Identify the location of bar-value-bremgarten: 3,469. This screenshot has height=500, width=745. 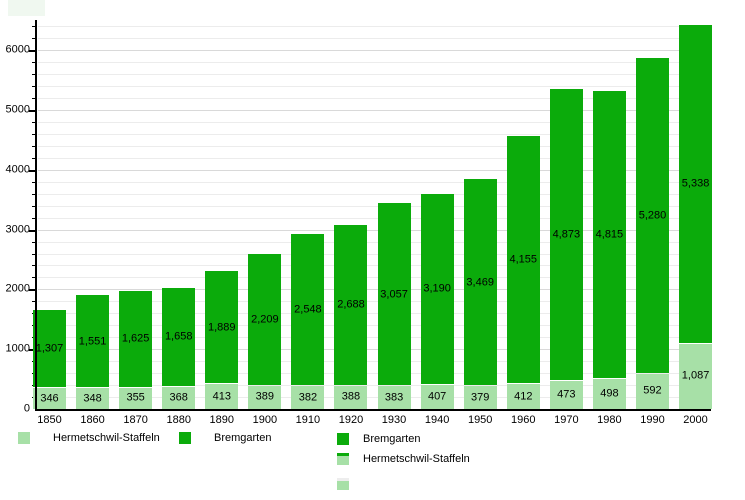
(480, 282).